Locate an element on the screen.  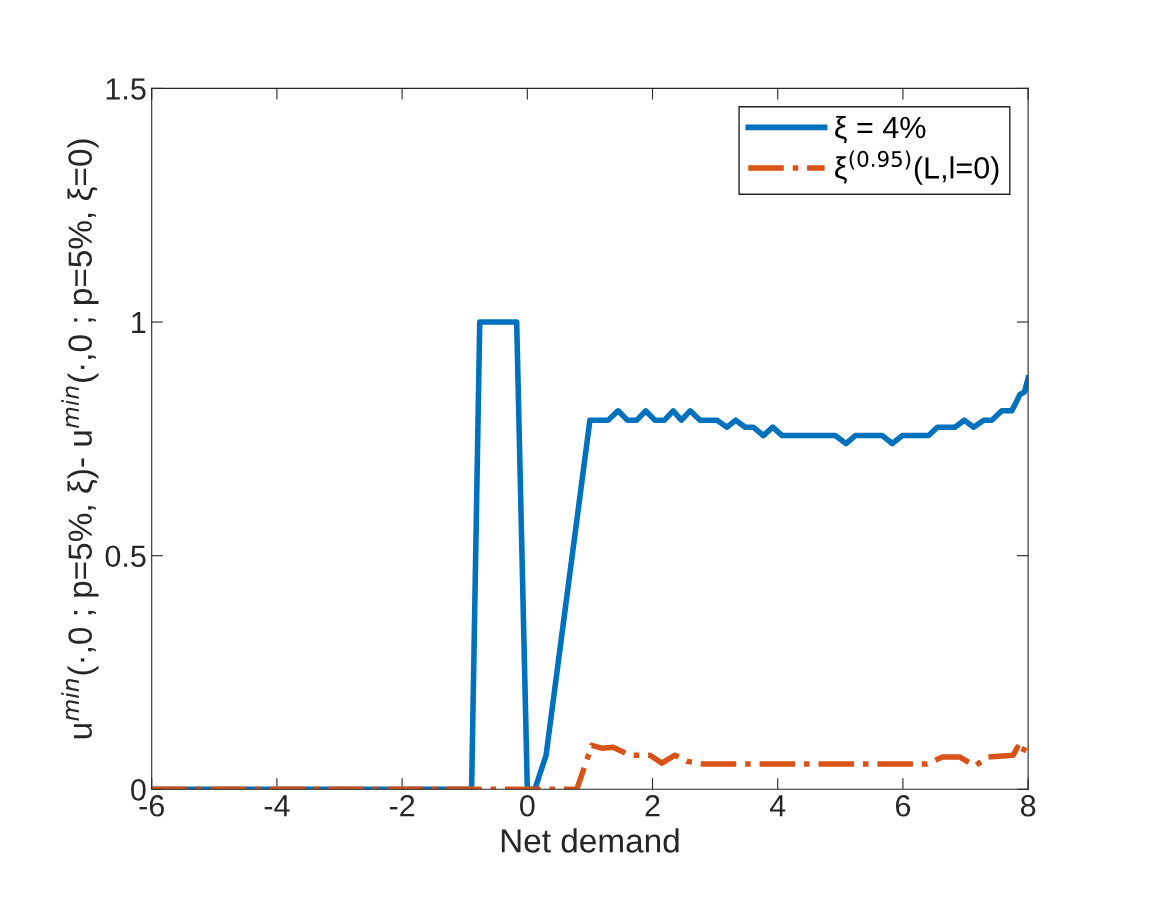
x-tick-label: 2 is located at coordinates (652, 805).